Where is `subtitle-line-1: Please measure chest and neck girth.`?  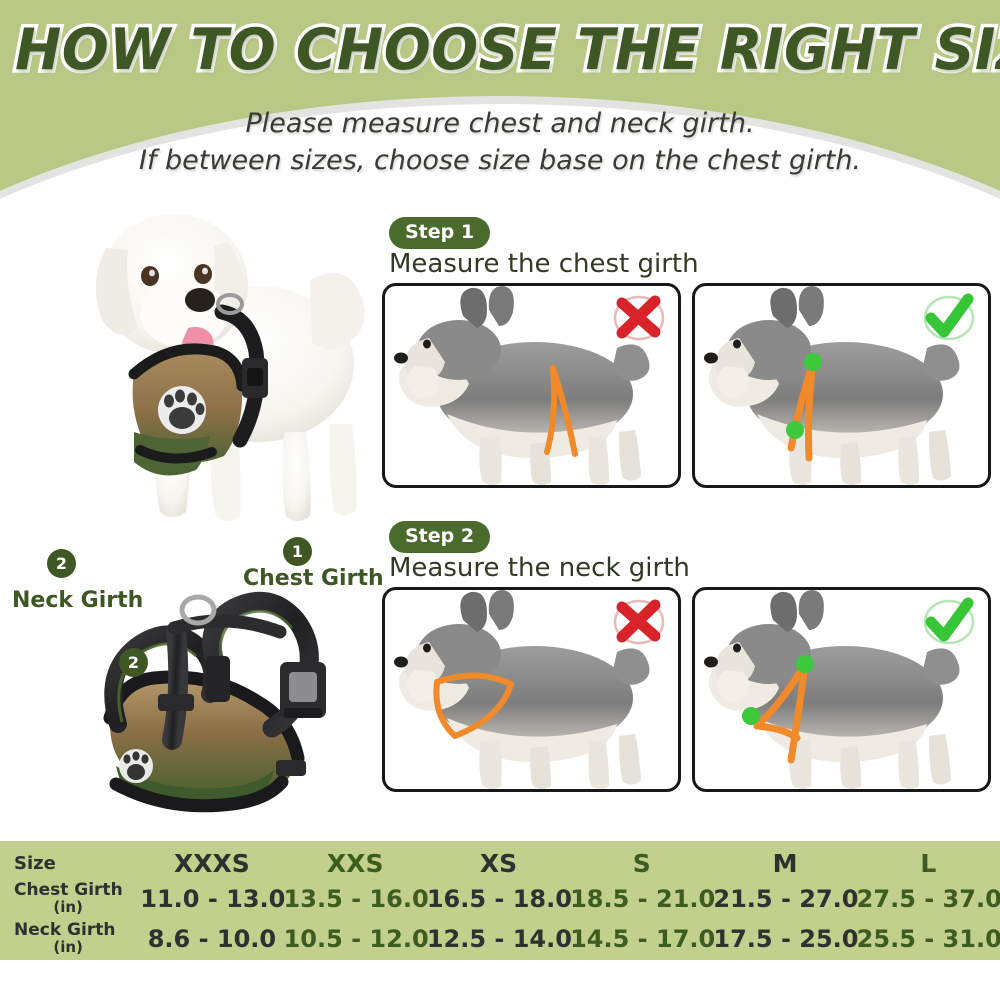 subtitle-line-1: Please measure chest and neck girth. is located at coordinates (500, 123).